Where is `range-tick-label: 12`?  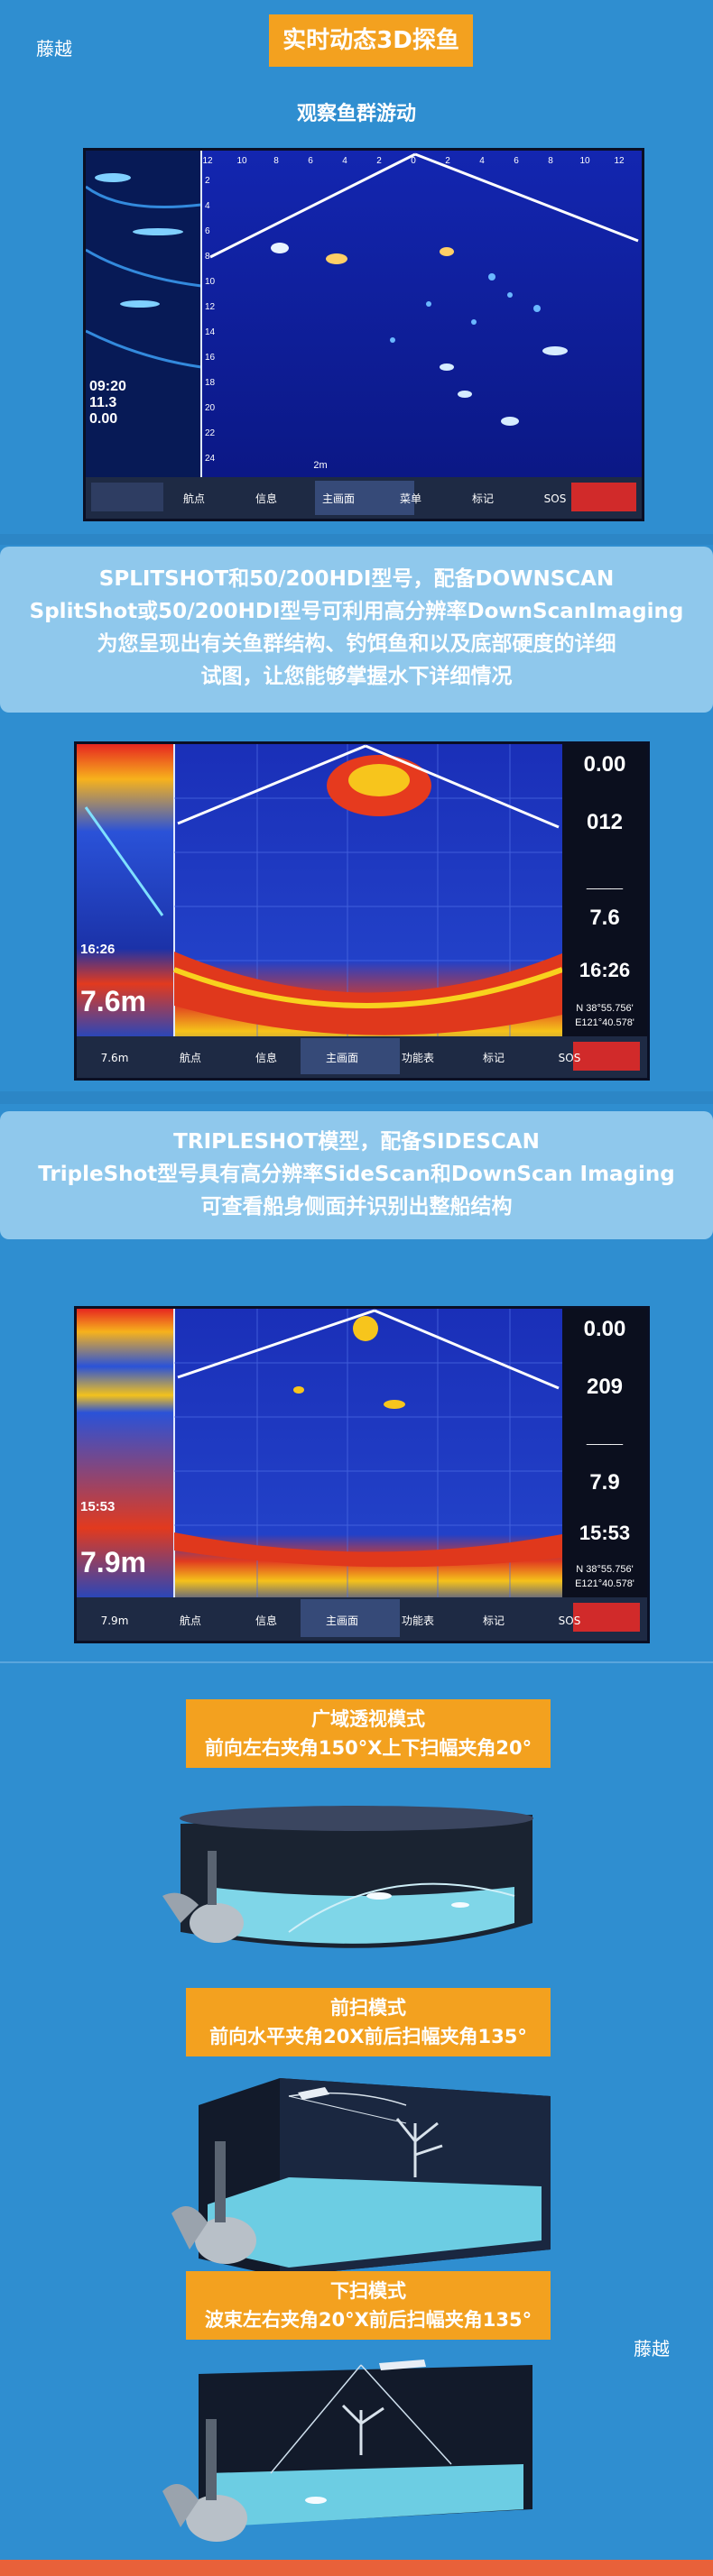 range-tick-label: 12 is located at coordinates (207, 161).